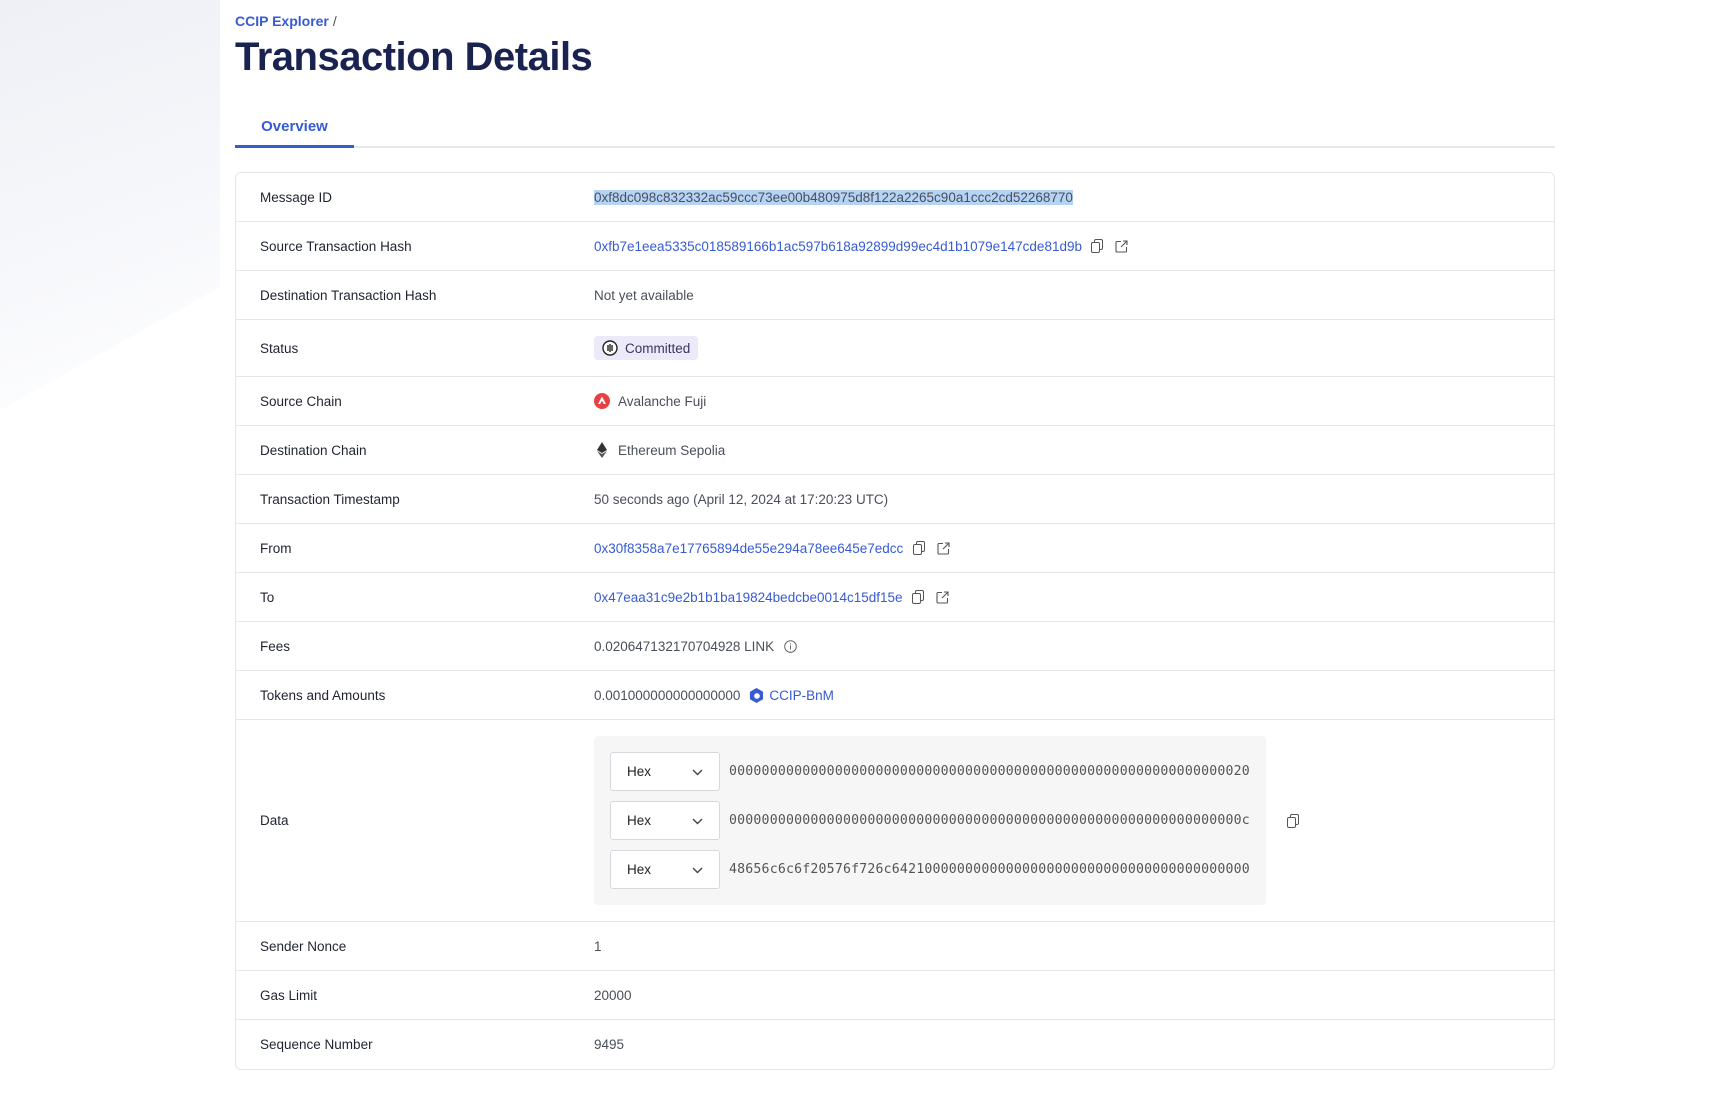  Describe the element at coordinates (336, 246) in the screenshot. I see `label: Source Transaction Hash` at that location.